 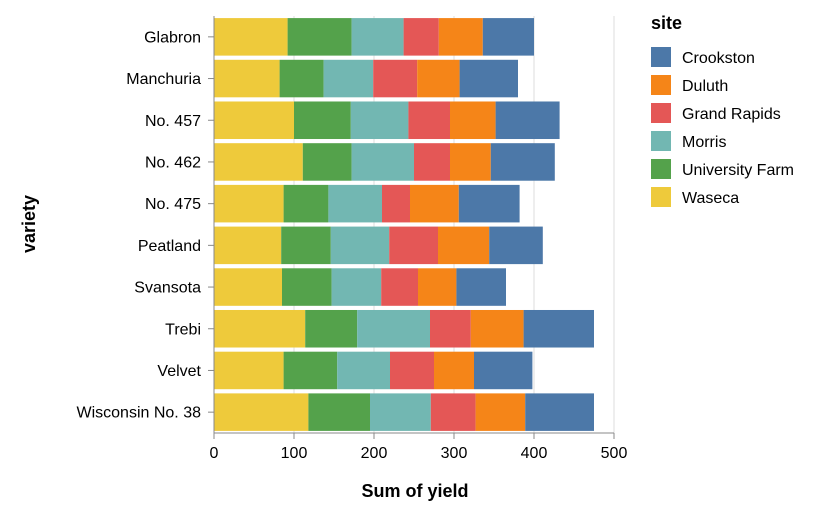 What do you see at coordinates (374, 453) in the screenshot?
I see `x-tick-label-200: 200` at bounding box center [374, 453].